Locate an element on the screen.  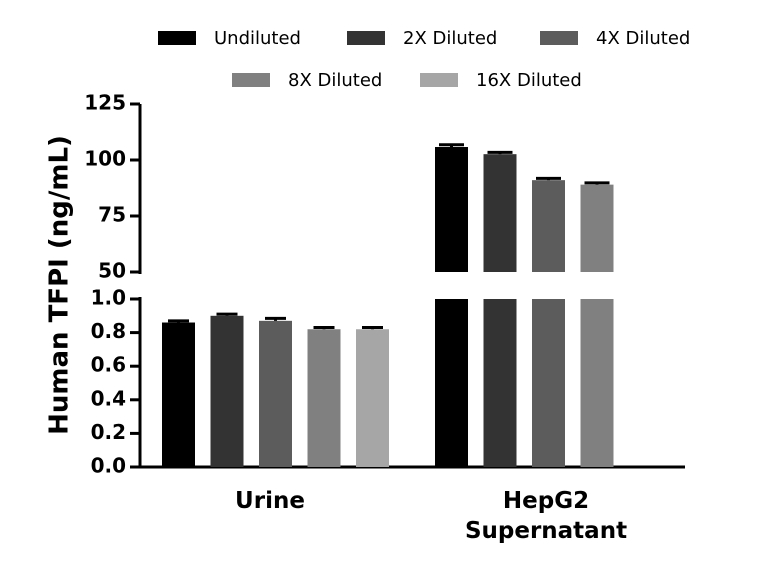
y-tick-label: 0.8 is located at coordinates (108, 331).